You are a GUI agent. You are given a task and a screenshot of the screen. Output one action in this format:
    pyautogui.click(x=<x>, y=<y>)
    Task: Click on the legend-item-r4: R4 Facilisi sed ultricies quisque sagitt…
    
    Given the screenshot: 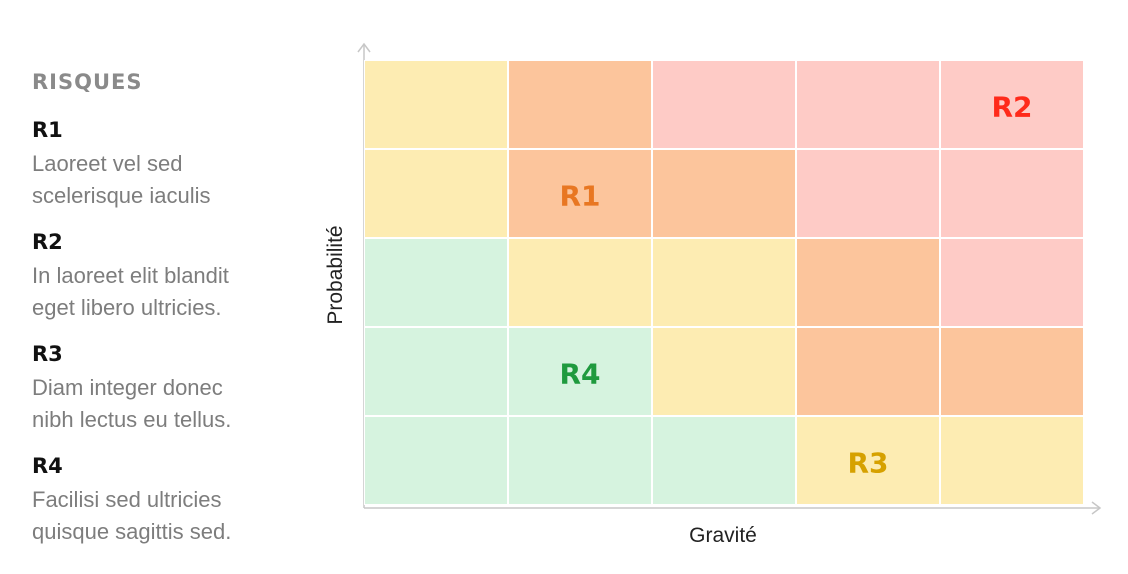 What is the action you would take?
    pyautogui.click(x=167, y=501)
    